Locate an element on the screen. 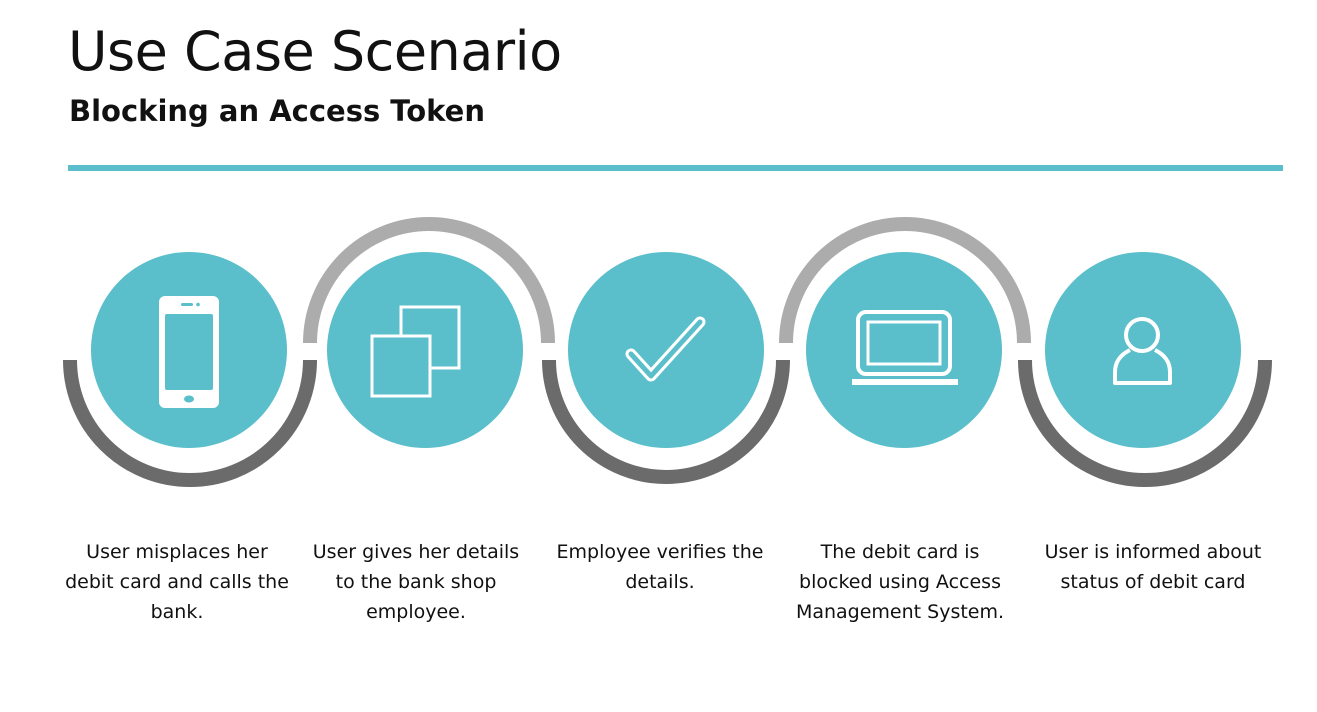 This screenshot has width=1317, height=712. step-3-arc is located at coordinates (666, 421).